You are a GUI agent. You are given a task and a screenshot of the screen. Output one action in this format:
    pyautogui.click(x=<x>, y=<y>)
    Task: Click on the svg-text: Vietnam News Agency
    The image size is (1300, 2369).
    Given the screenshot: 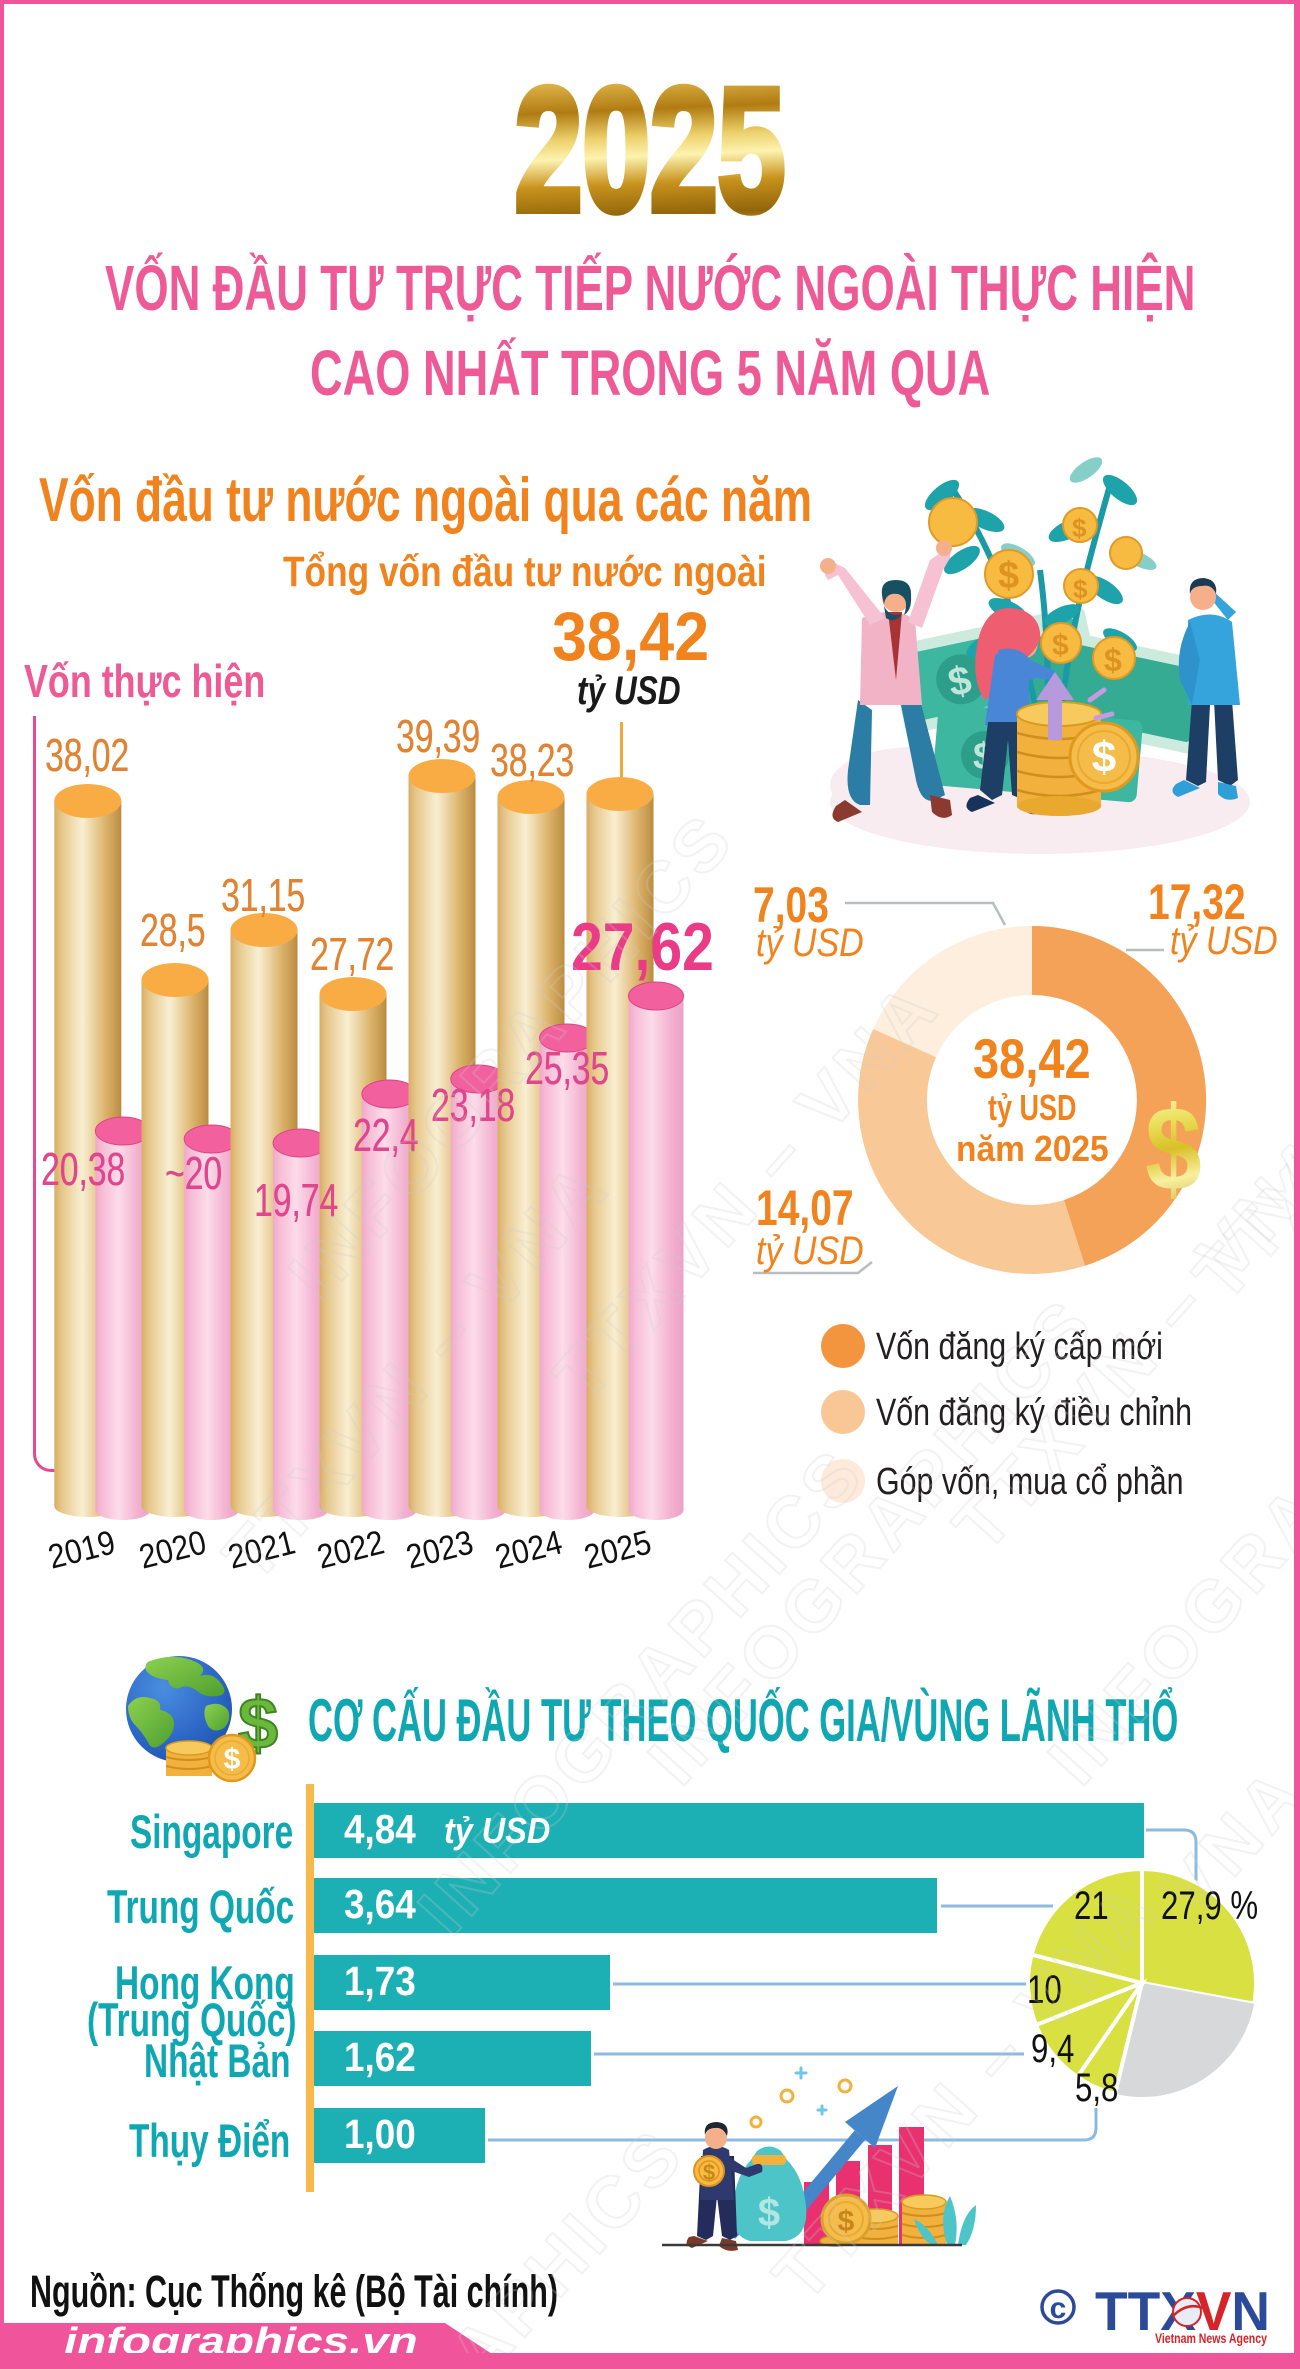 What is the action you would take?
    pyautogui.click(x=1211, y=2338)
    